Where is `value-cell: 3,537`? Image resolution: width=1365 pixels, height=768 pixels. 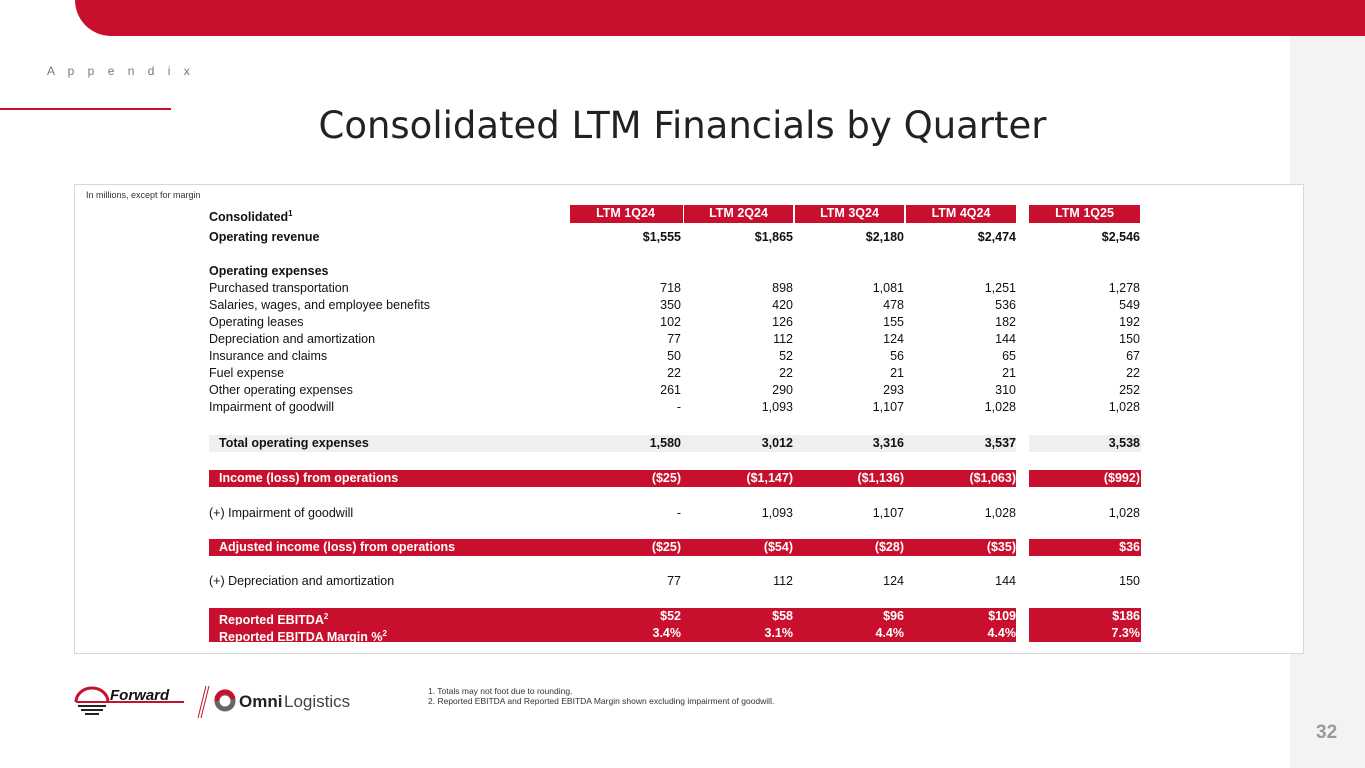
value-cell: 3,537 is located at coordinates (1000, 443).